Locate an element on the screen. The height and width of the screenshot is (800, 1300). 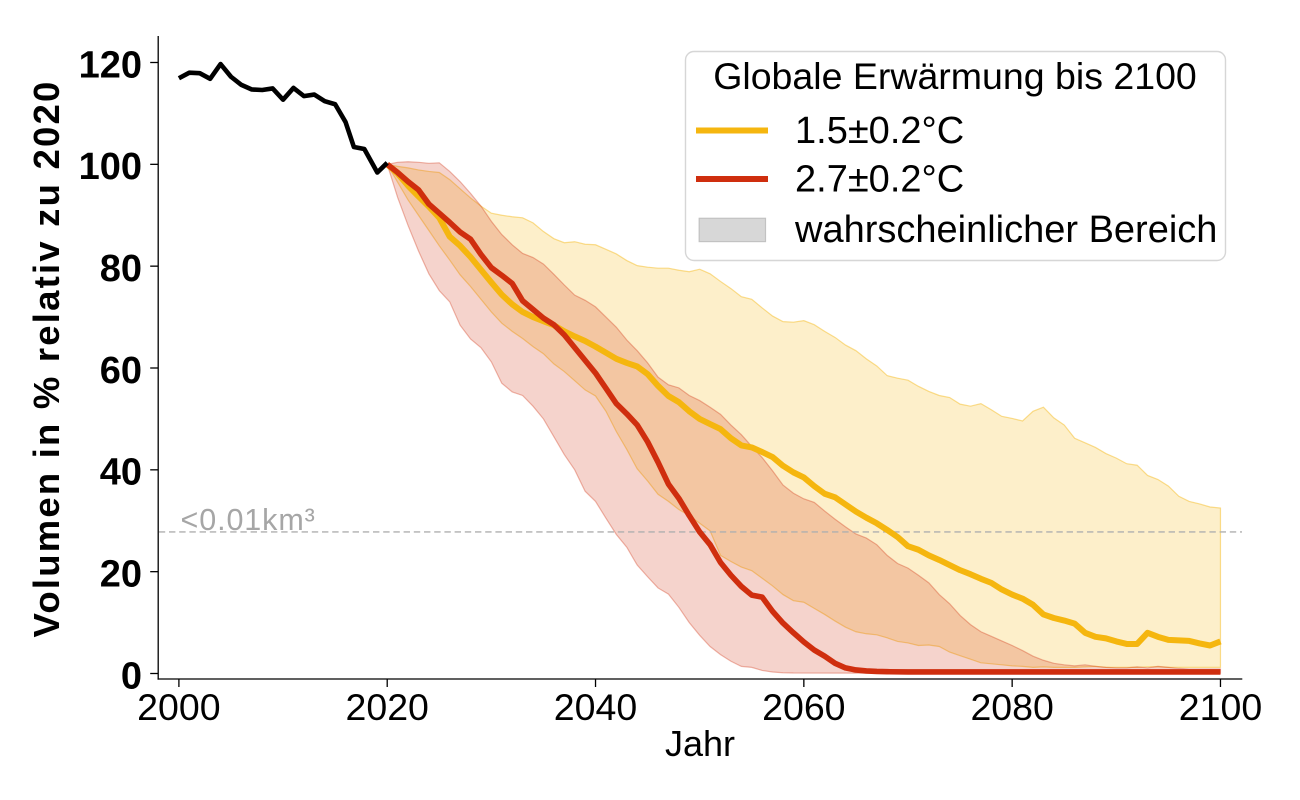
svg-text: 120 is located at coordinates (110, 65).